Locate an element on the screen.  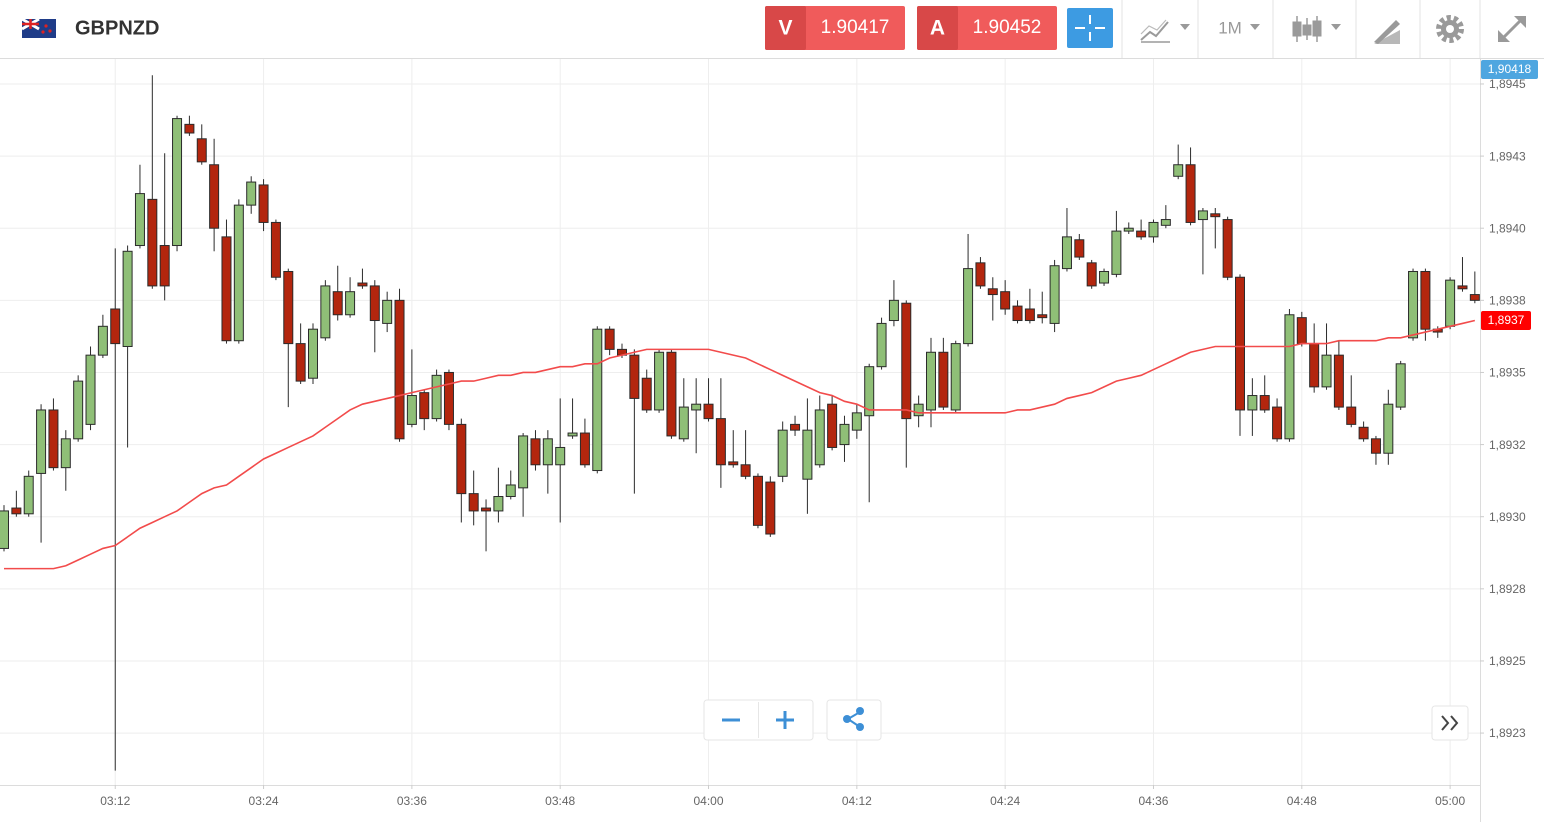
sell-price: 1.90417 is located at coordinates (855, 27).